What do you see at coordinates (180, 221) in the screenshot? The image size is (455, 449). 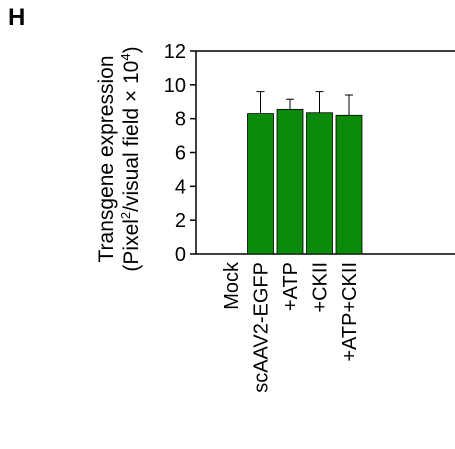 I see `y-tick-label: 2` at bounding box center [180, 221].